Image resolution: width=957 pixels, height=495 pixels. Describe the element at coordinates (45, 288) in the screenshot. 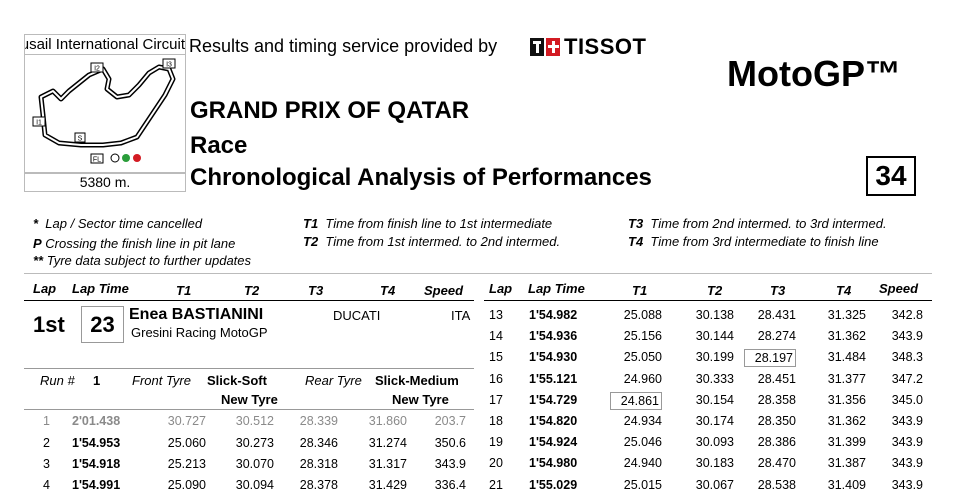

I see `col-header-lap: Lap` at that location.